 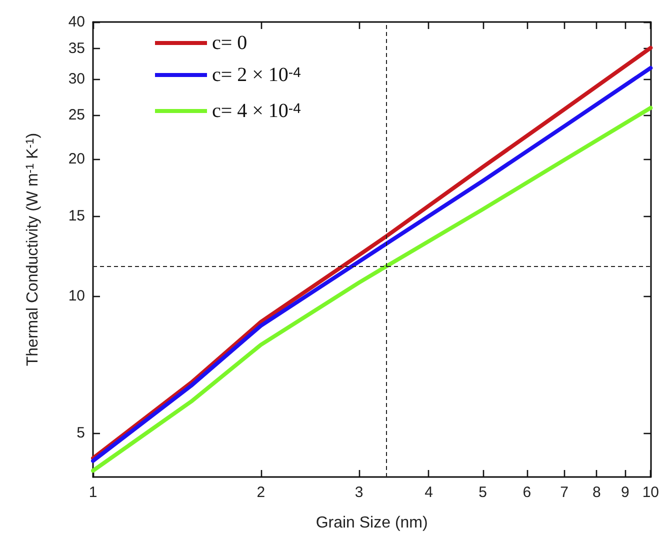 What do you see at coordinates (33, 249) in the screenshot?
I see `y-axis-title: Thermal Conductivity (W m-1 K-1)` at bounding box center [33, 249].